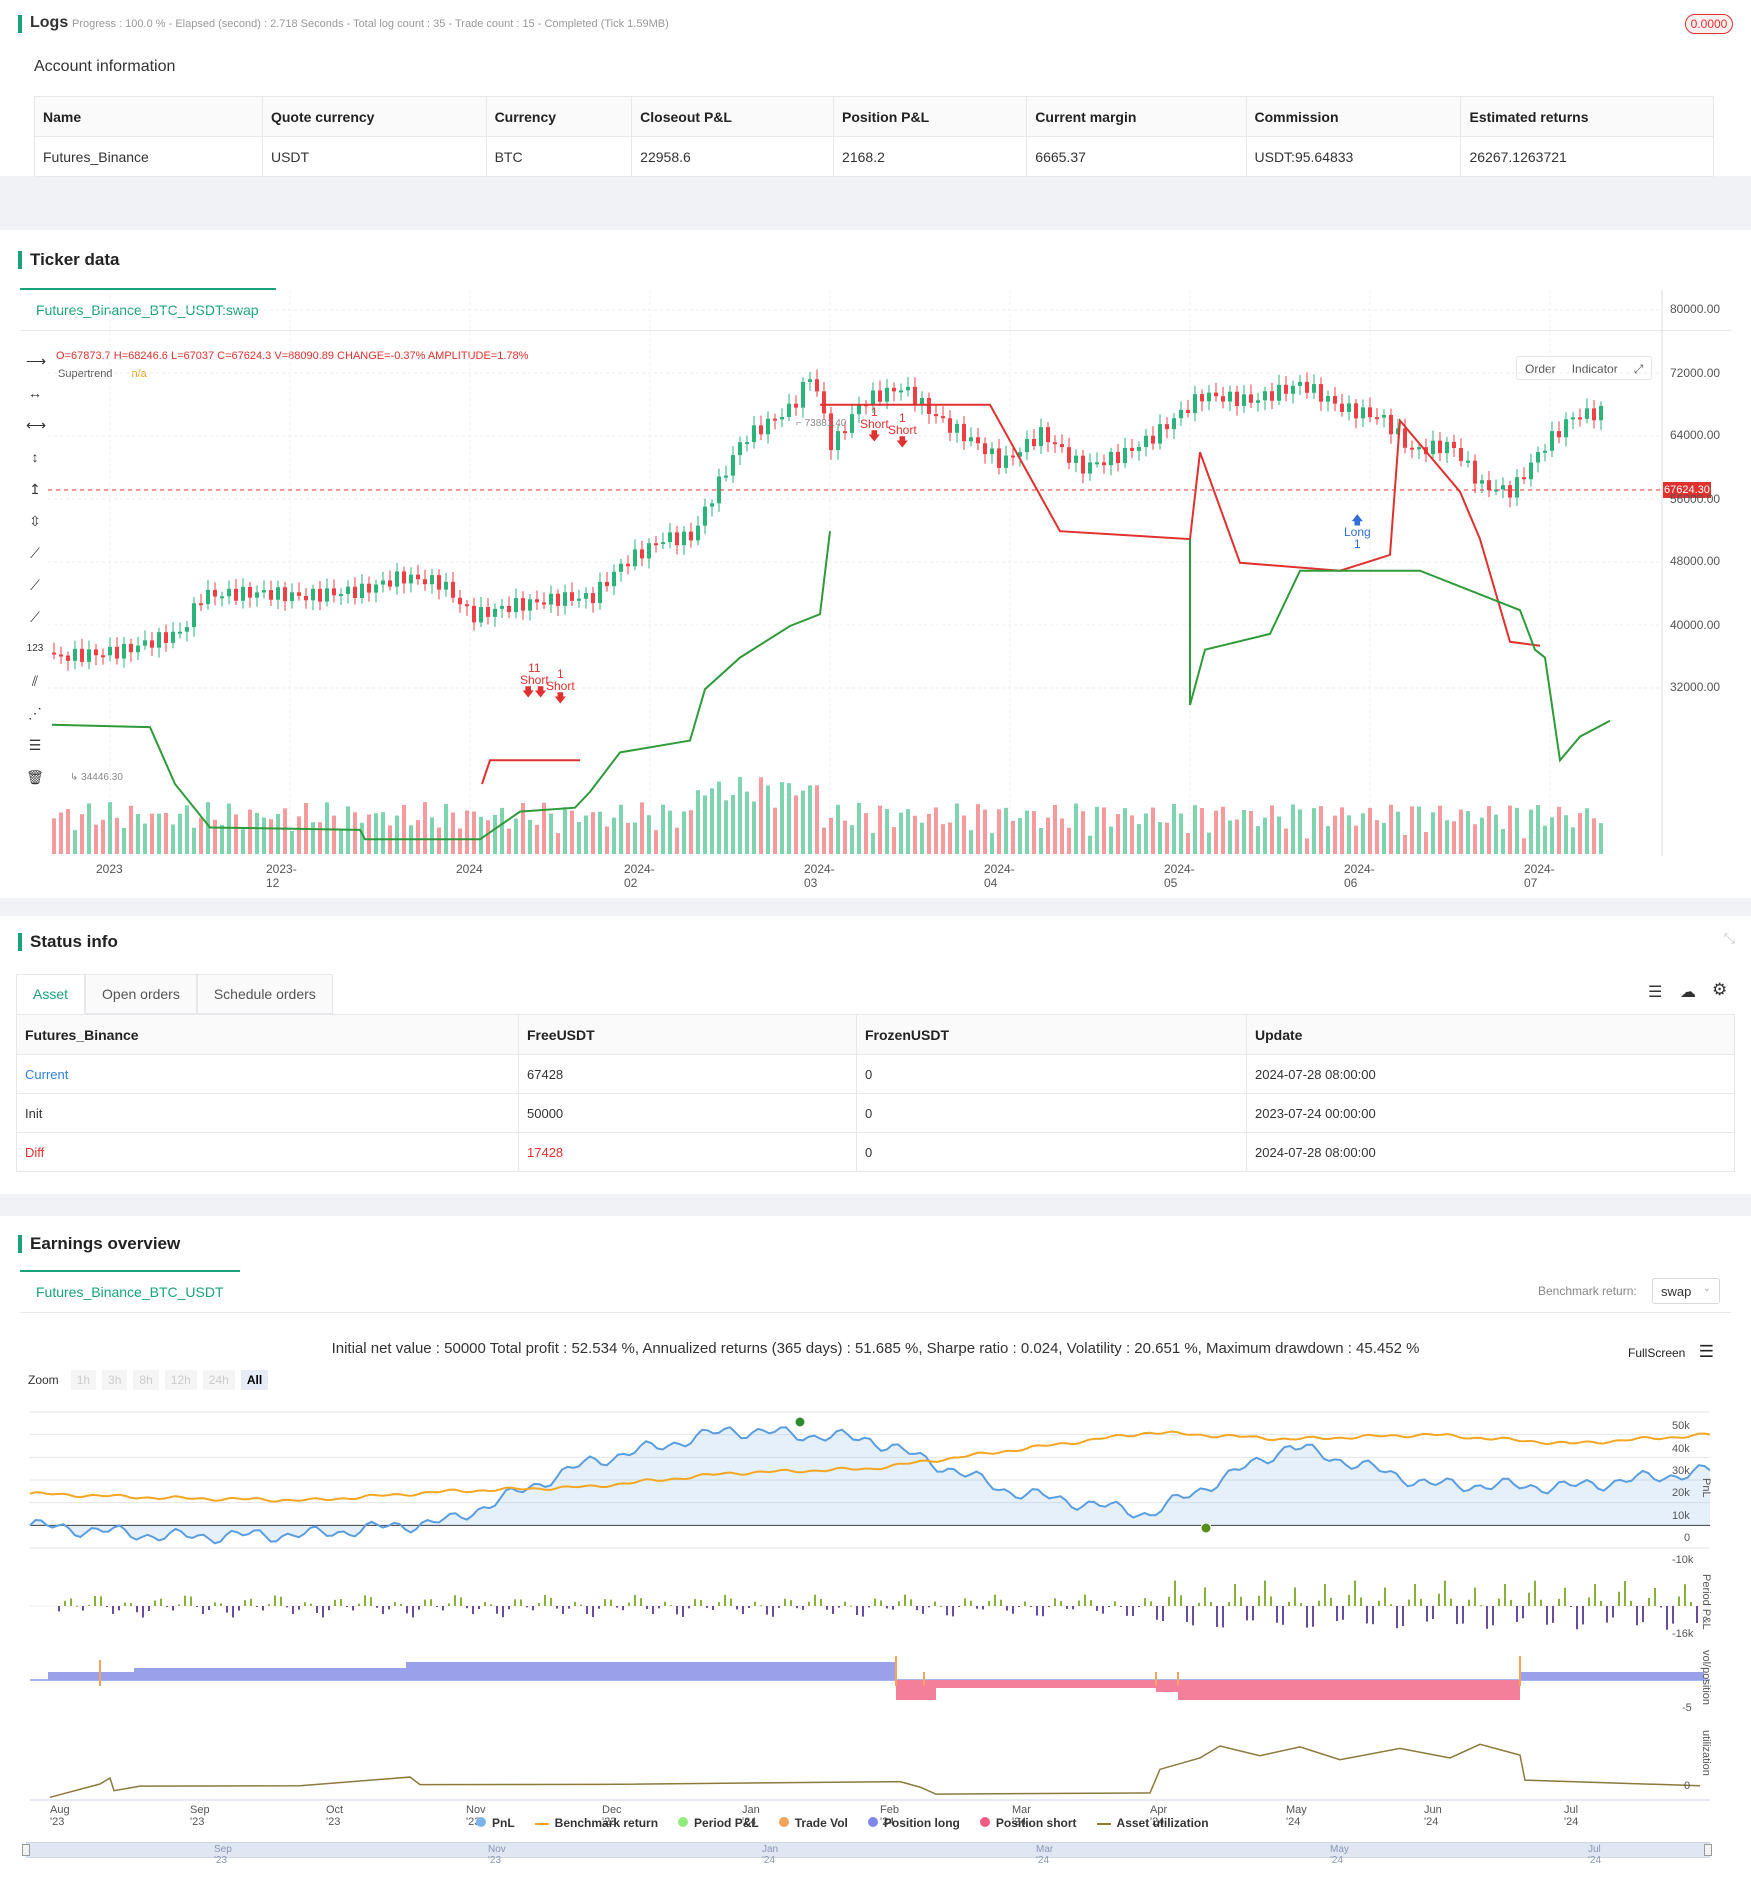  Describe the element at coordinates (1706, 1678) in the screenshot. I see `axis-title-vol: vol/position` at that location.